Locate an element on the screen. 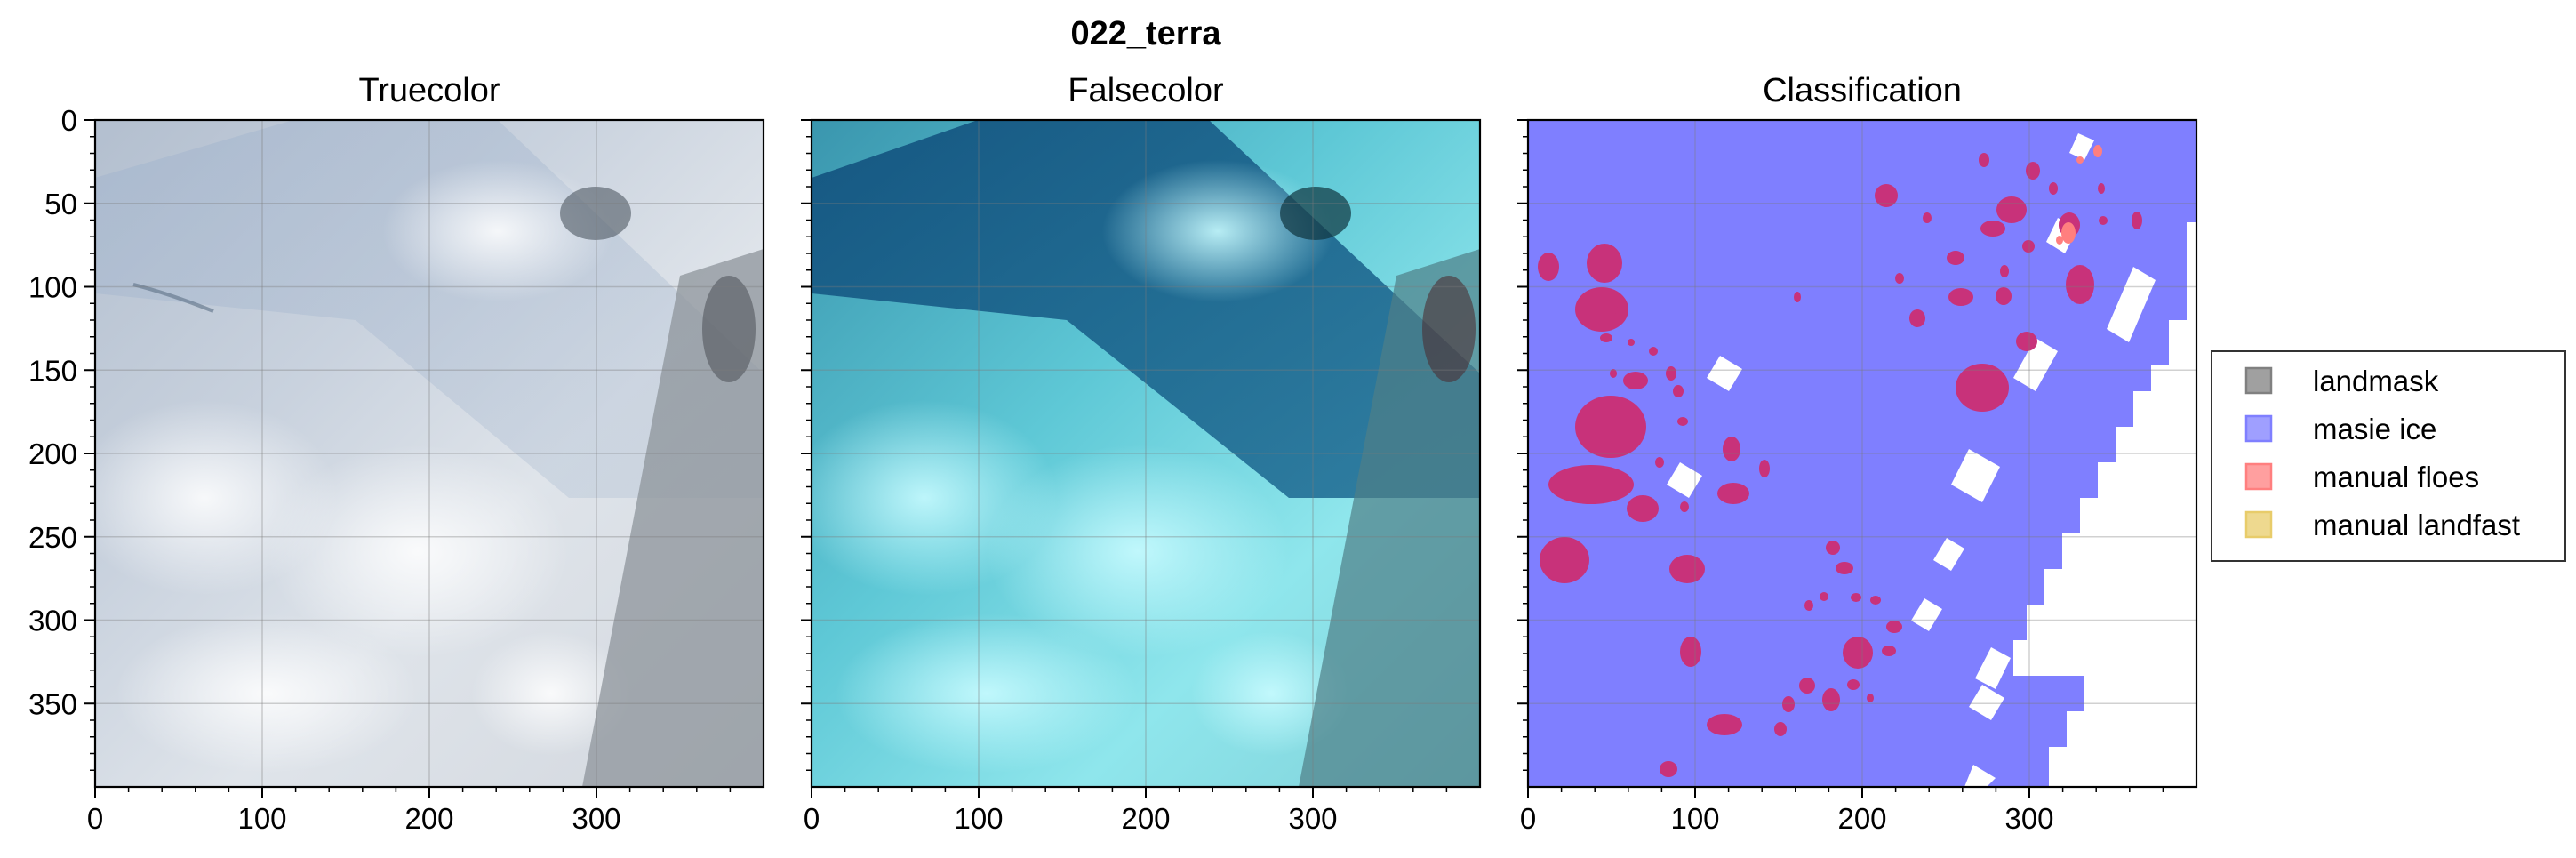 Image resolution: width=2576 pixels, height=858 pixels. manual-floes-white-area is located at coordinates (2079, 195).